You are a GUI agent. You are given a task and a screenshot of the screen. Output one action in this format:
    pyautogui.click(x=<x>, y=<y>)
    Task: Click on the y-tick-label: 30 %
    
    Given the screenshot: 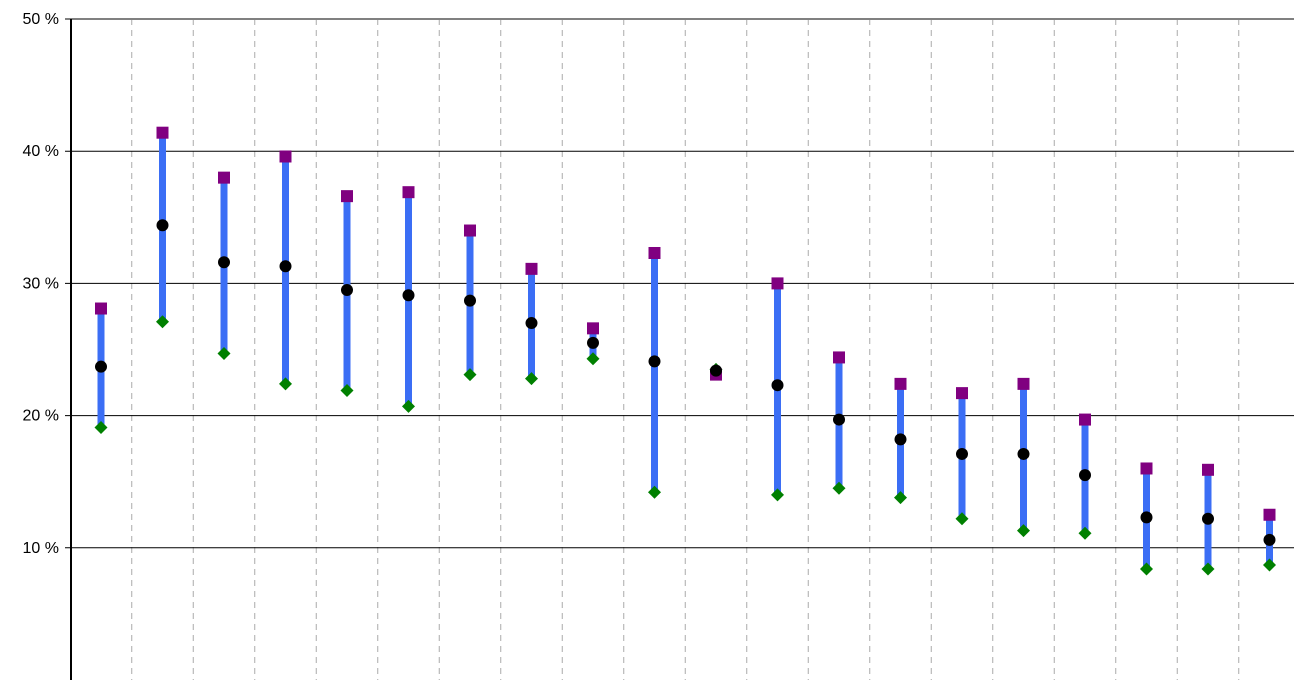 What is the action you would take?
    pyautogui.click(x=41, y=283)
    